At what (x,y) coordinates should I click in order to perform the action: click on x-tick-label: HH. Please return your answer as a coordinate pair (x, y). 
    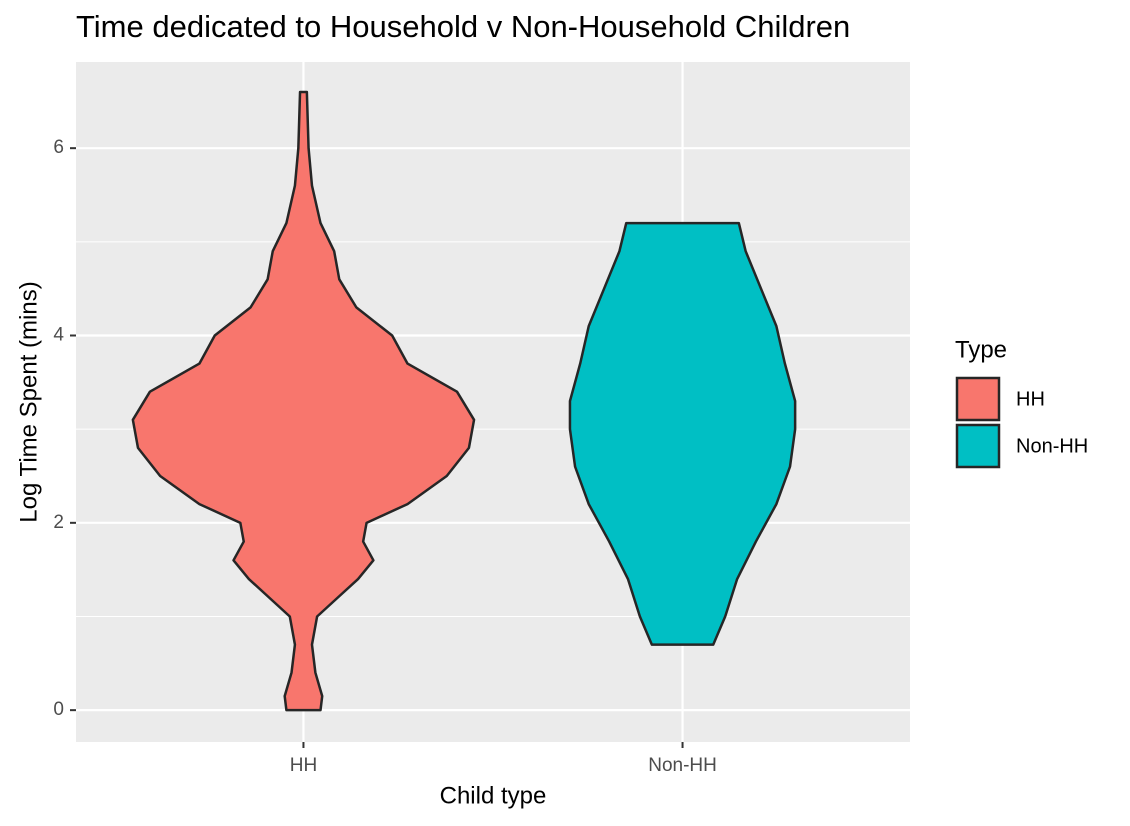
    Looking at the image, I should click on (303, 765).